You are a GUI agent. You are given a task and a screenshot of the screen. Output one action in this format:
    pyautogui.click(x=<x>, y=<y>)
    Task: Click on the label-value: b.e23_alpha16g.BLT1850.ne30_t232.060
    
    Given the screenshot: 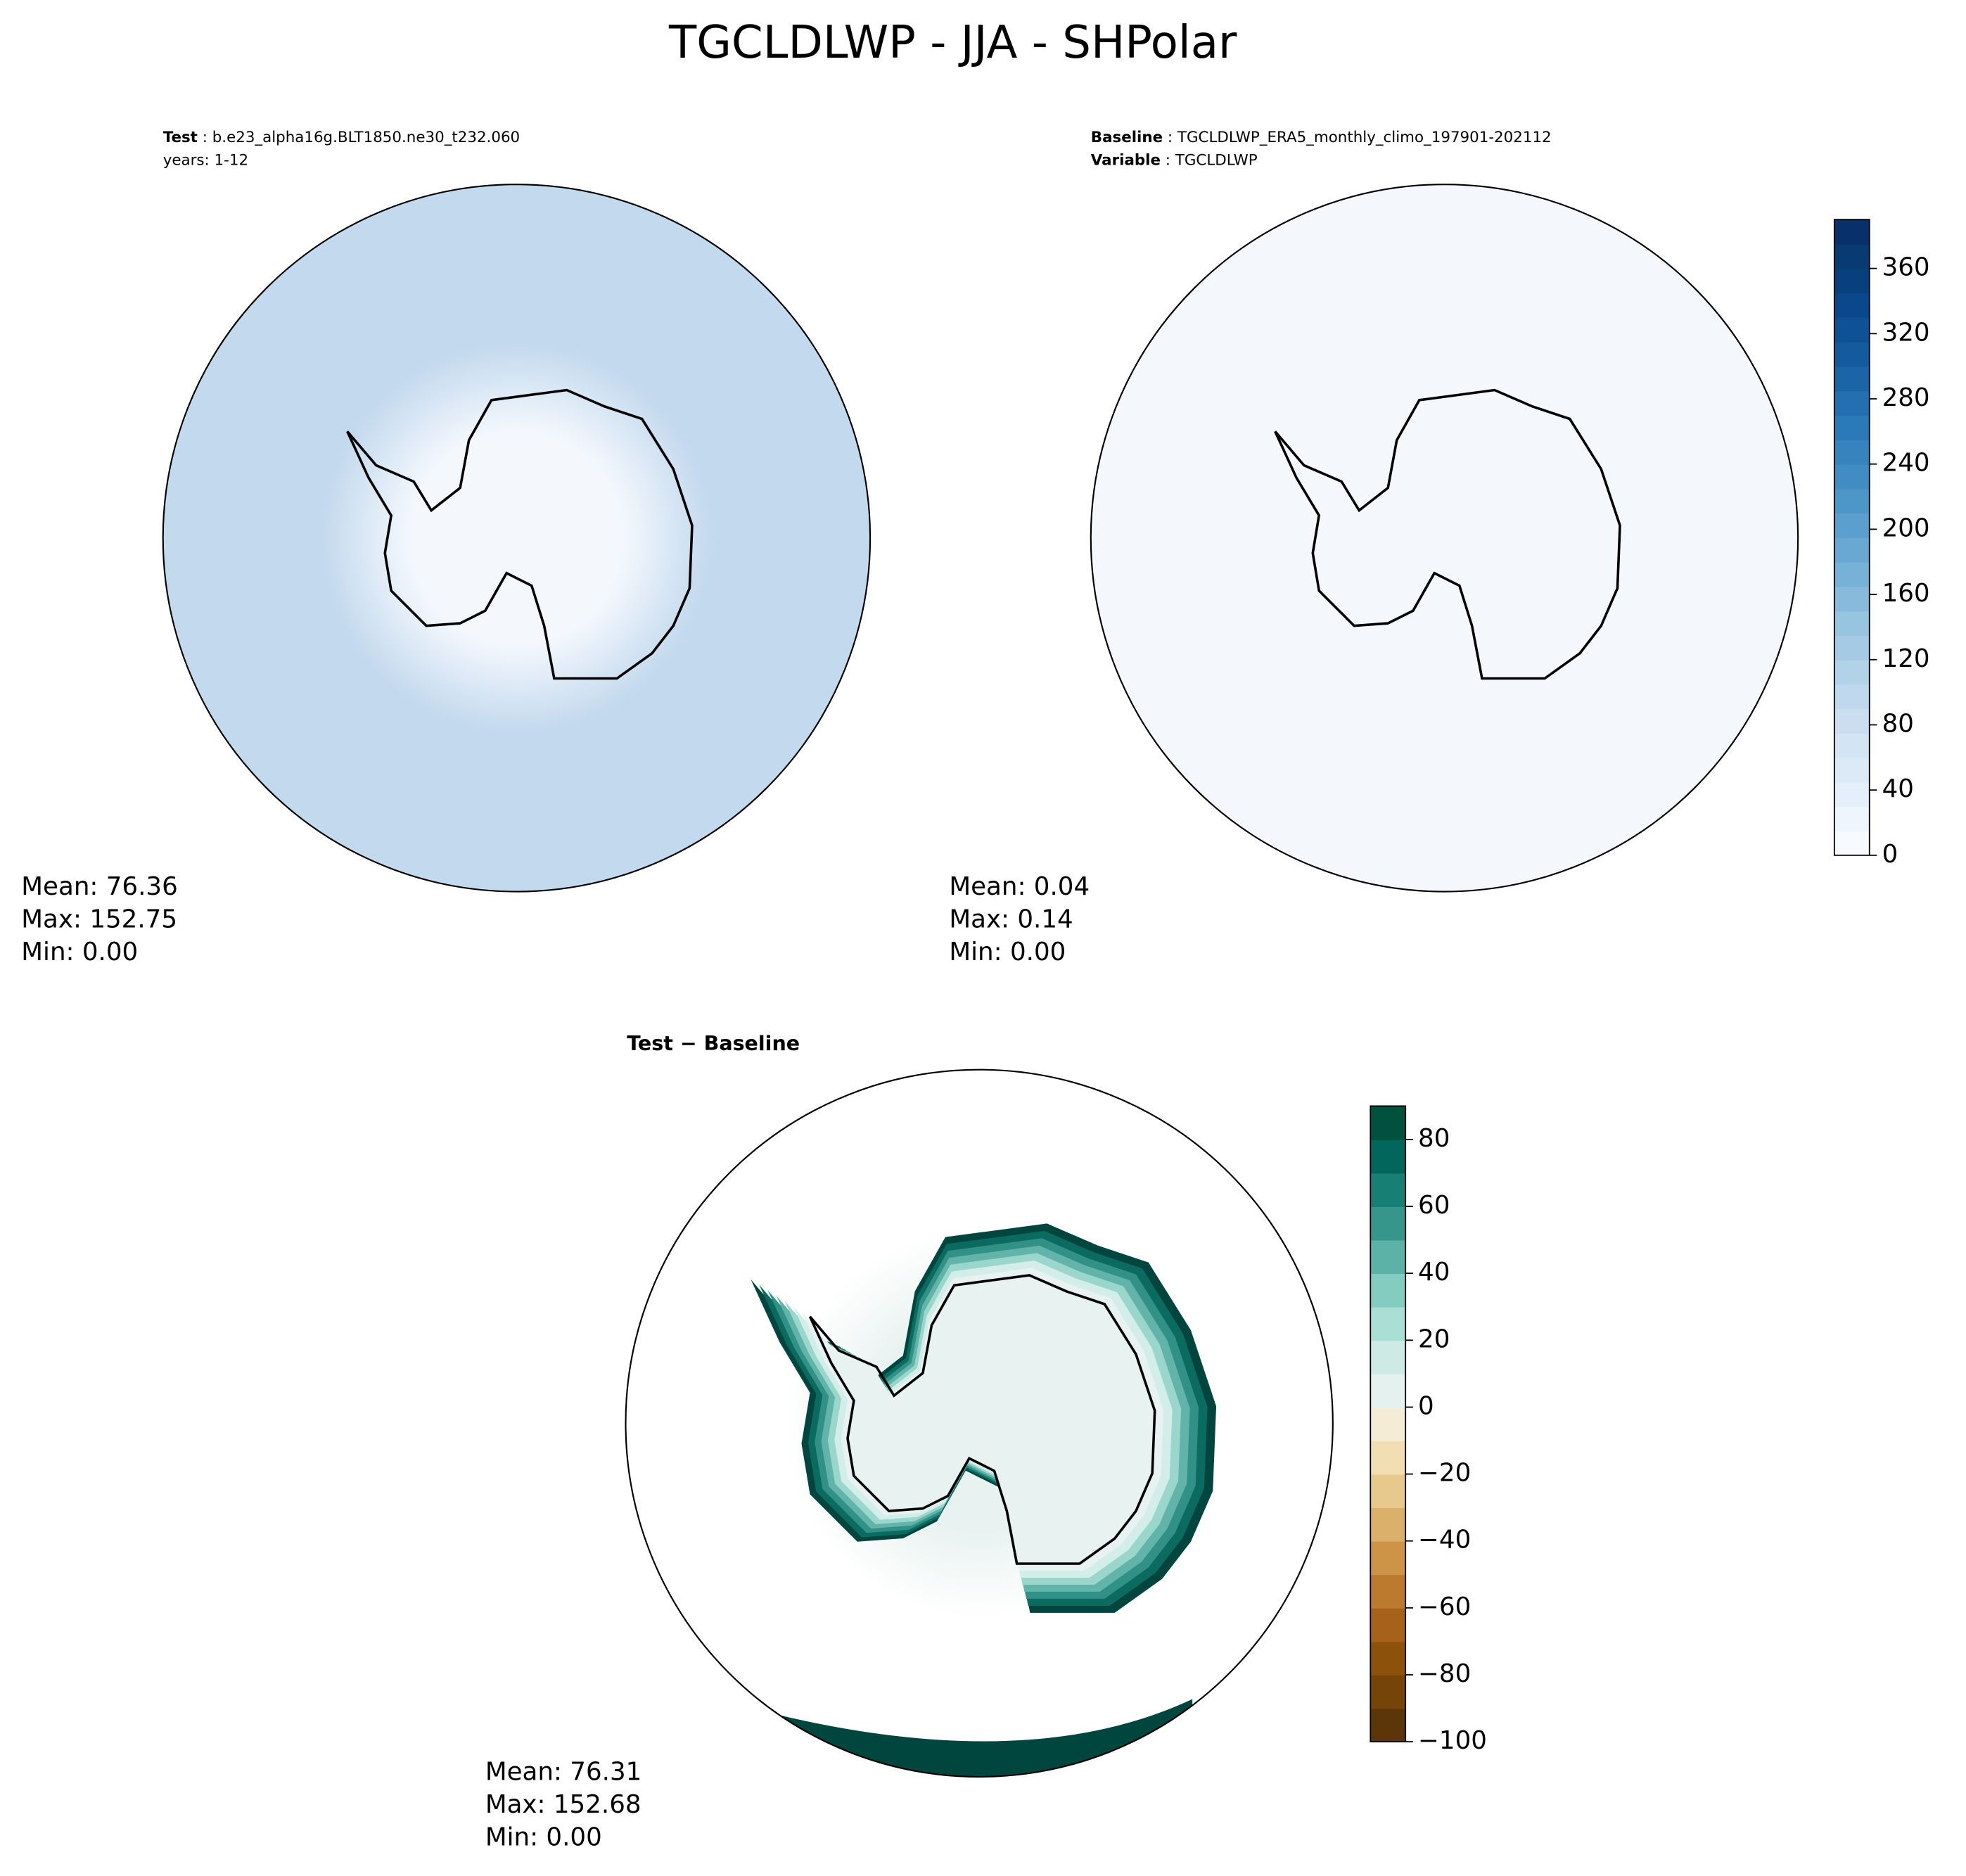 What is the action you would take?
    pyautogui.click(x=366, y=137)
    